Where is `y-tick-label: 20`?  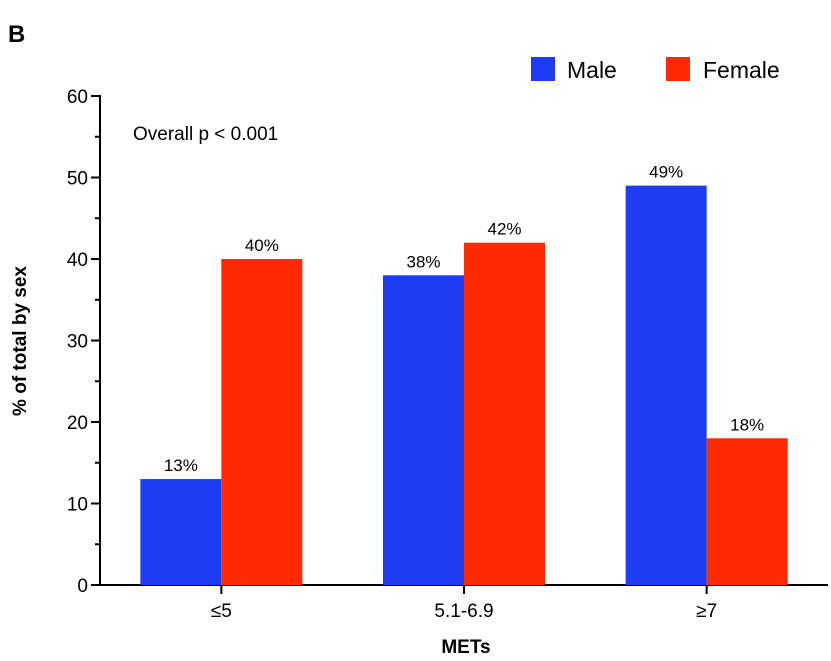
y-tick-label: 20 is located at coordinates (77, 423).